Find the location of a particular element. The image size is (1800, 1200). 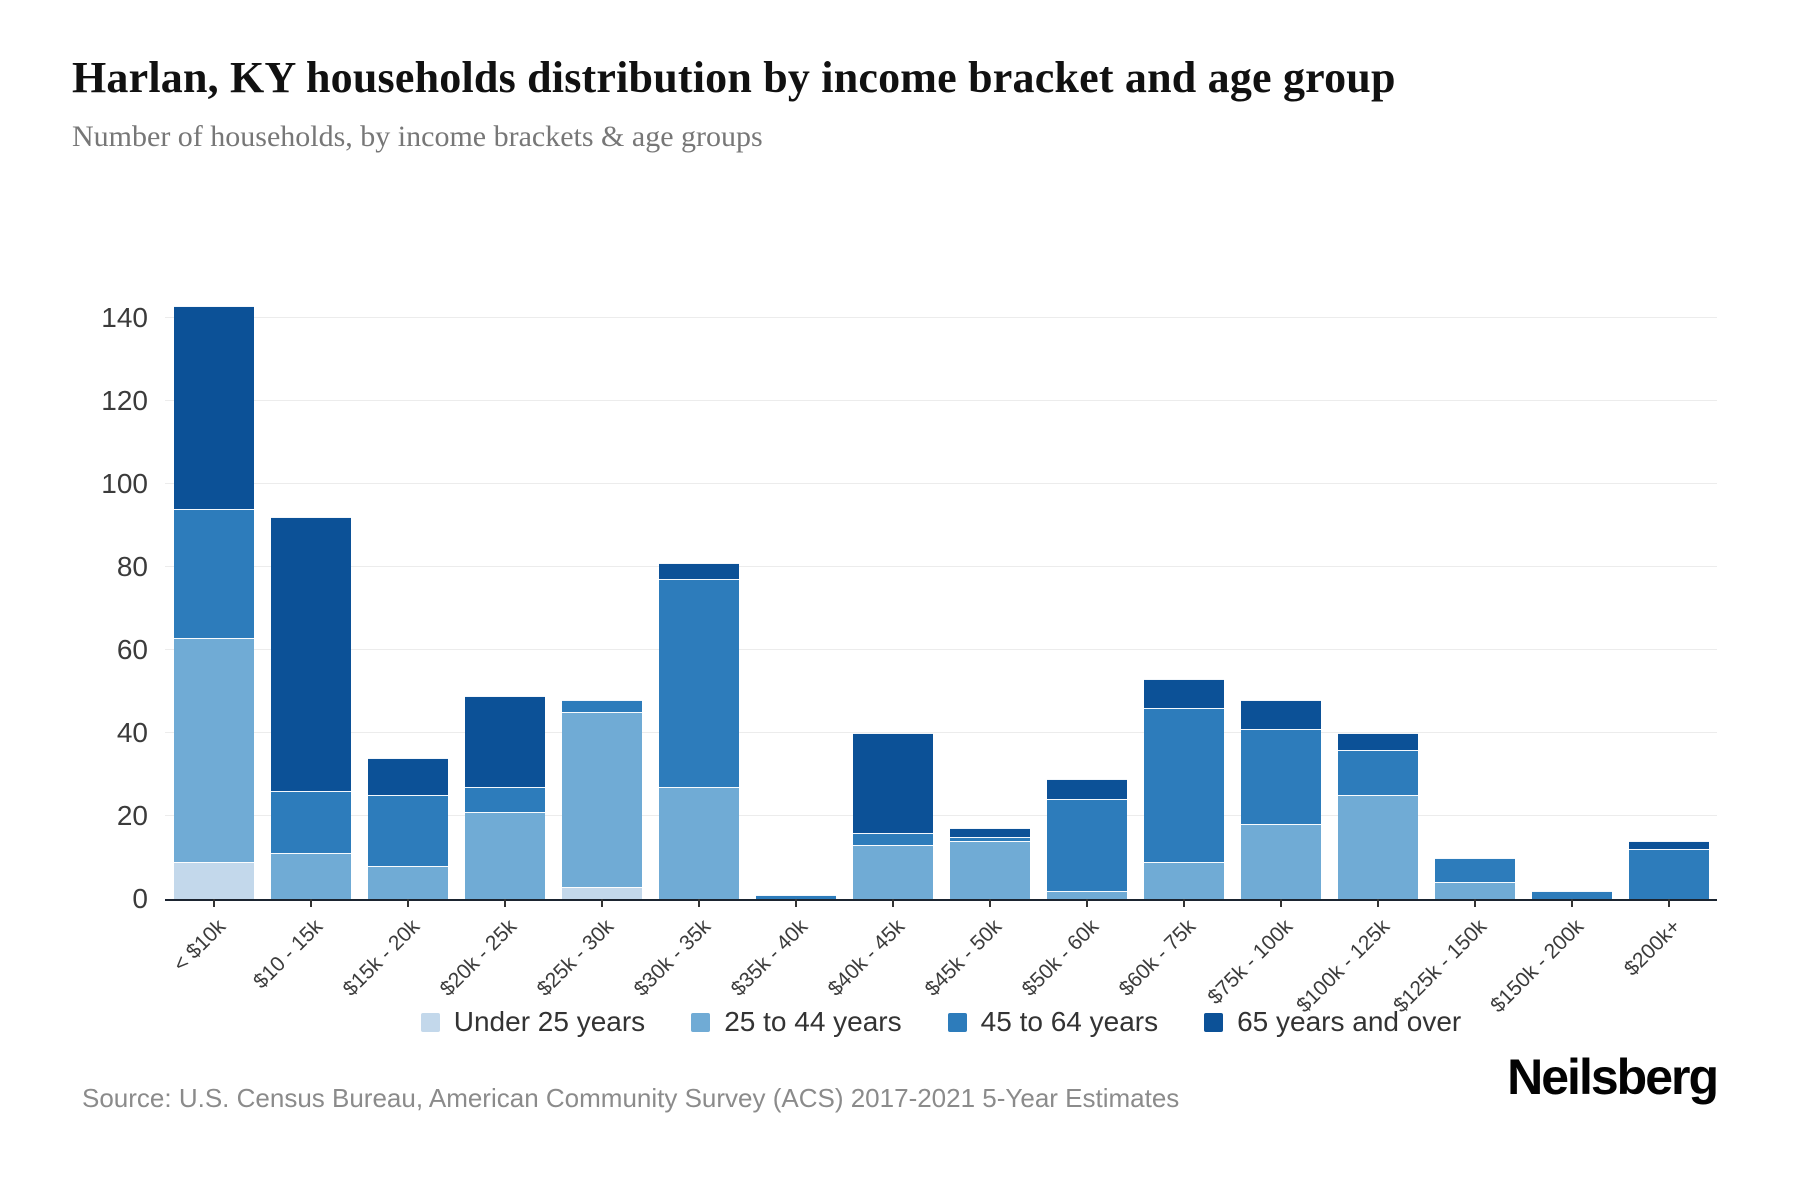

legend-label: 25 to 44 years is located at coordinates (813, 1021).